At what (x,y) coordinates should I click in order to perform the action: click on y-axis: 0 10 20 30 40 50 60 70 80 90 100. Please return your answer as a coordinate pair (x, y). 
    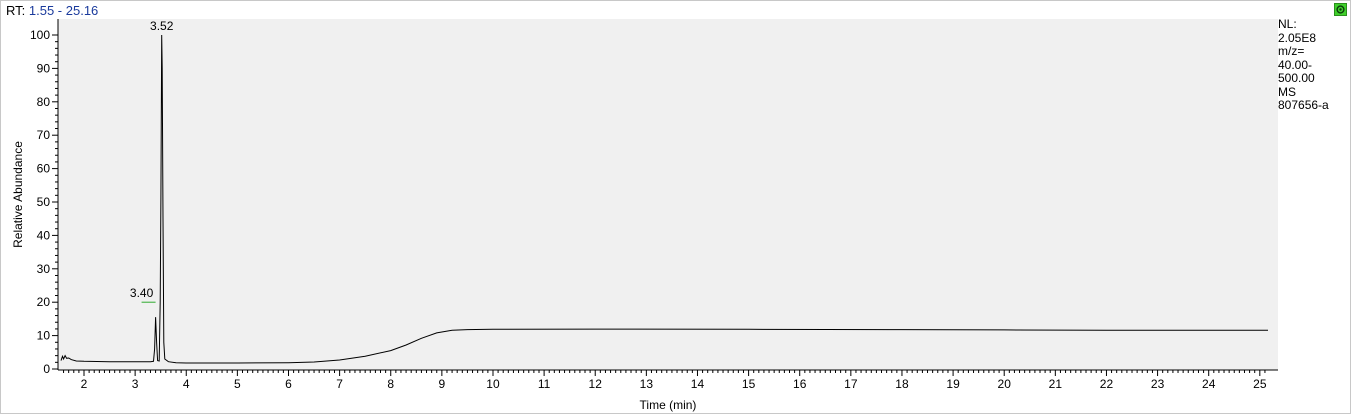
    Looking at the image, I should click on (44, 197).